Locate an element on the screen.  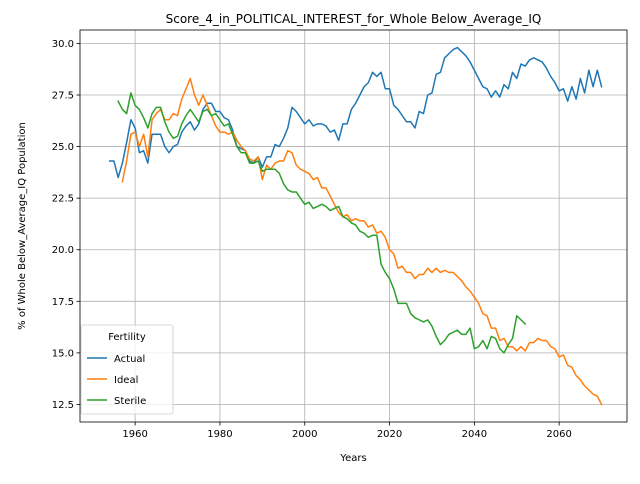
y-tick-label: 17.5 is located at coordinates (63, 302).